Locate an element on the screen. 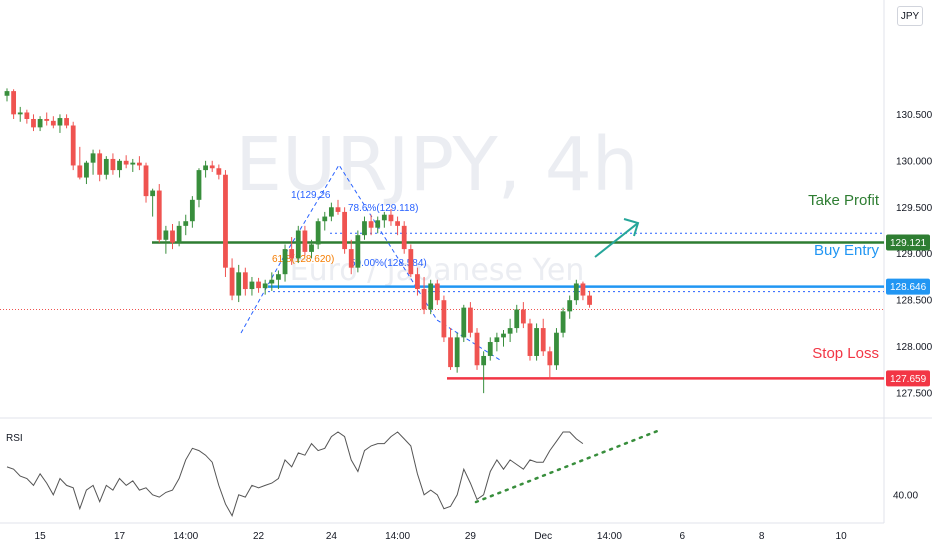 The width and height of the screenshot is (932, 550). time-tick-label: 15 is located at coordinates (41, 536).